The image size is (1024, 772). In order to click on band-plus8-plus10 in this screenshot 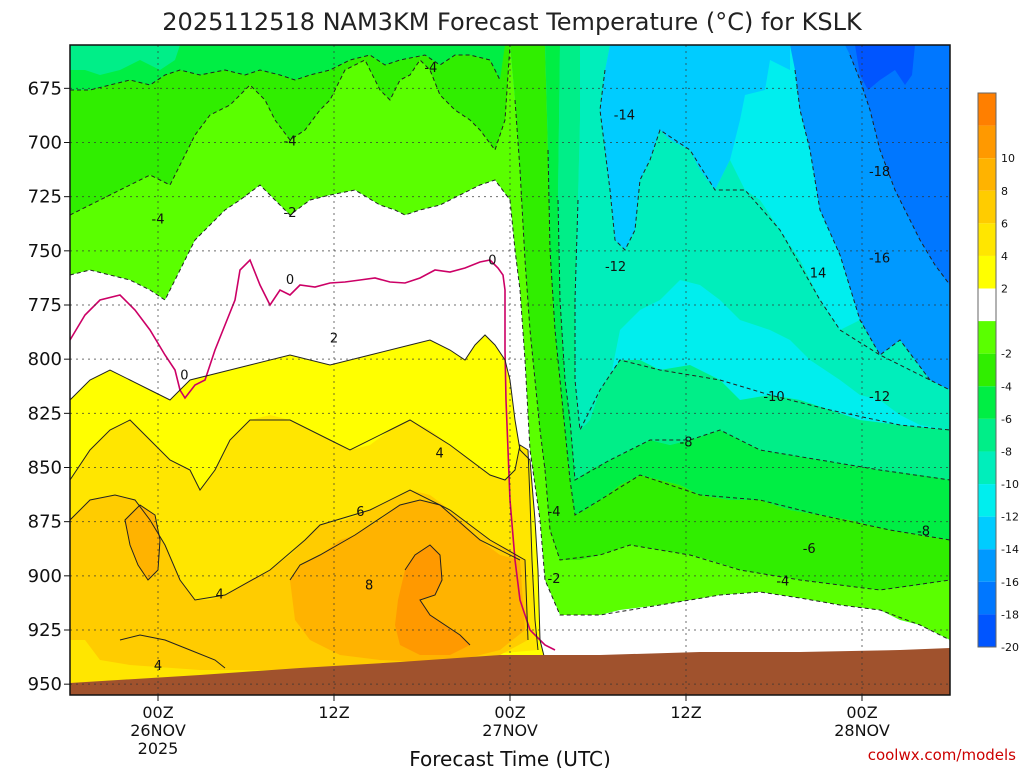, I will do `click(432, 600)`.